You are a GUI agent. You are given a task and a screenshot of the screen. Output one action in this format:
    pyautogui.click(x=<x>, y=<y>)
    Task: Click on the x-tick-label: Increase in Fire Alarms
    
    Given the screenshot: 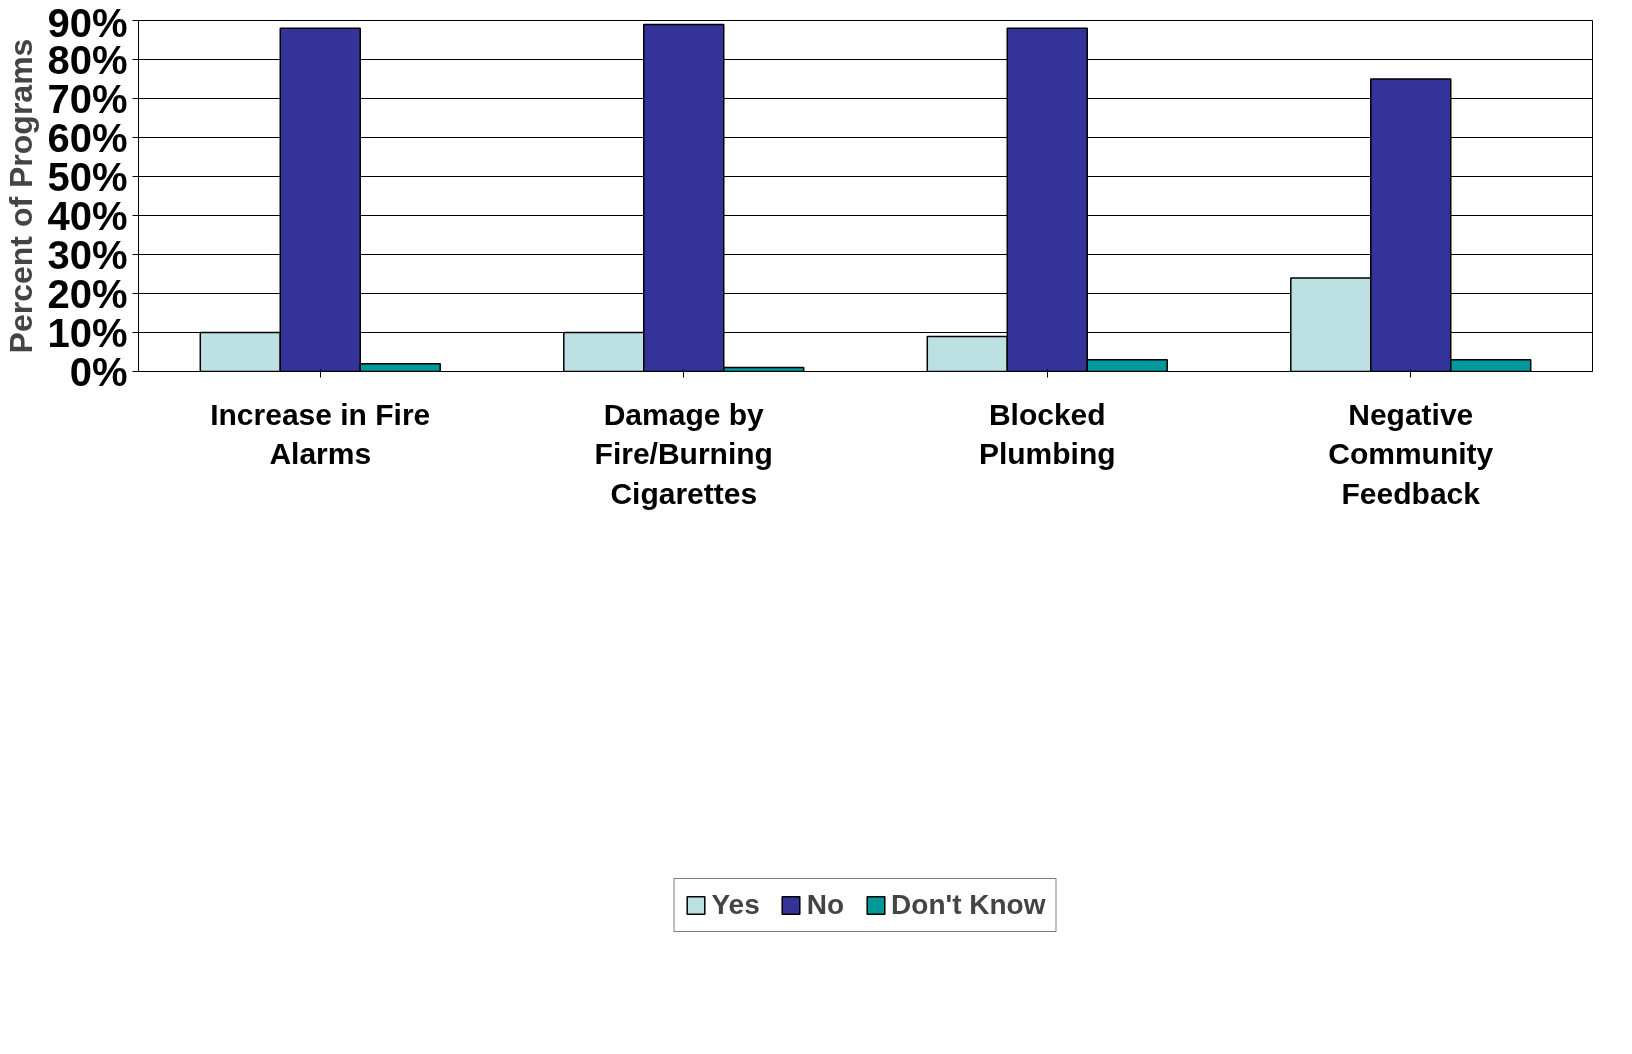 What is the action you would take?
    pyautogui.click(x=320, y=434)
    